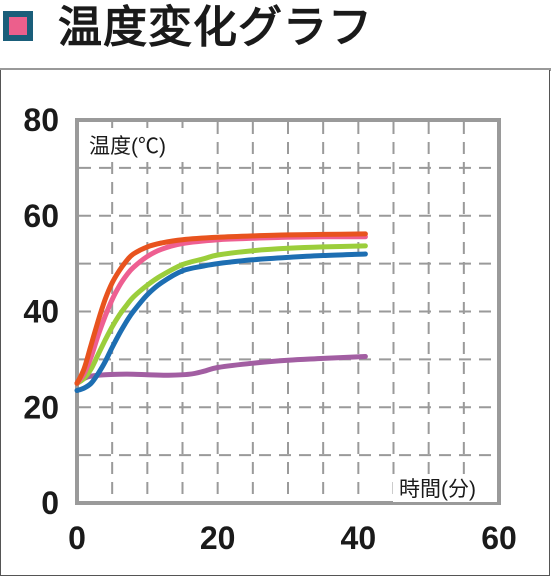 The width and height of the screenshot is (551, 577). I want to click on series-layer, so click(221, 312).